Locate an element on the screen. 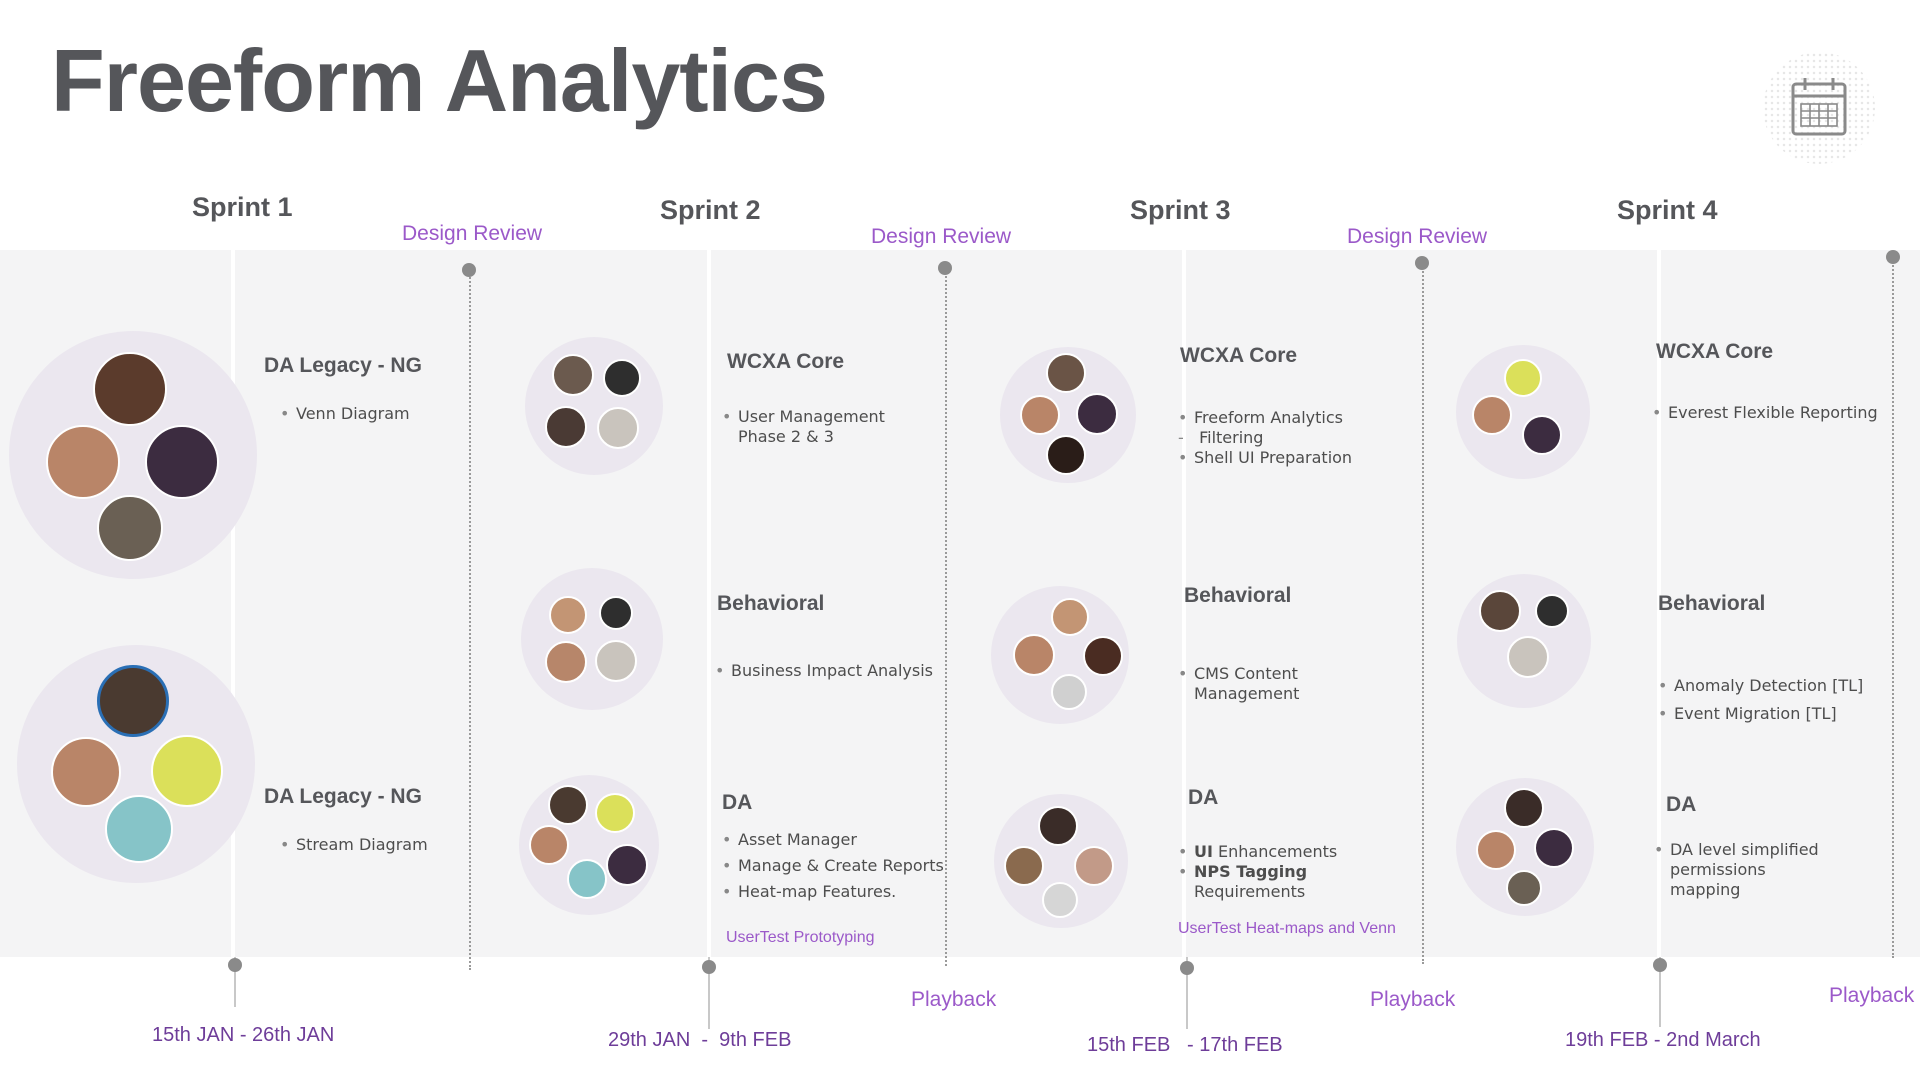 Image resolution: width=1920 pixels, height=1080 pixels. list-item: Asset Manager is located at coordinates (835, 840).